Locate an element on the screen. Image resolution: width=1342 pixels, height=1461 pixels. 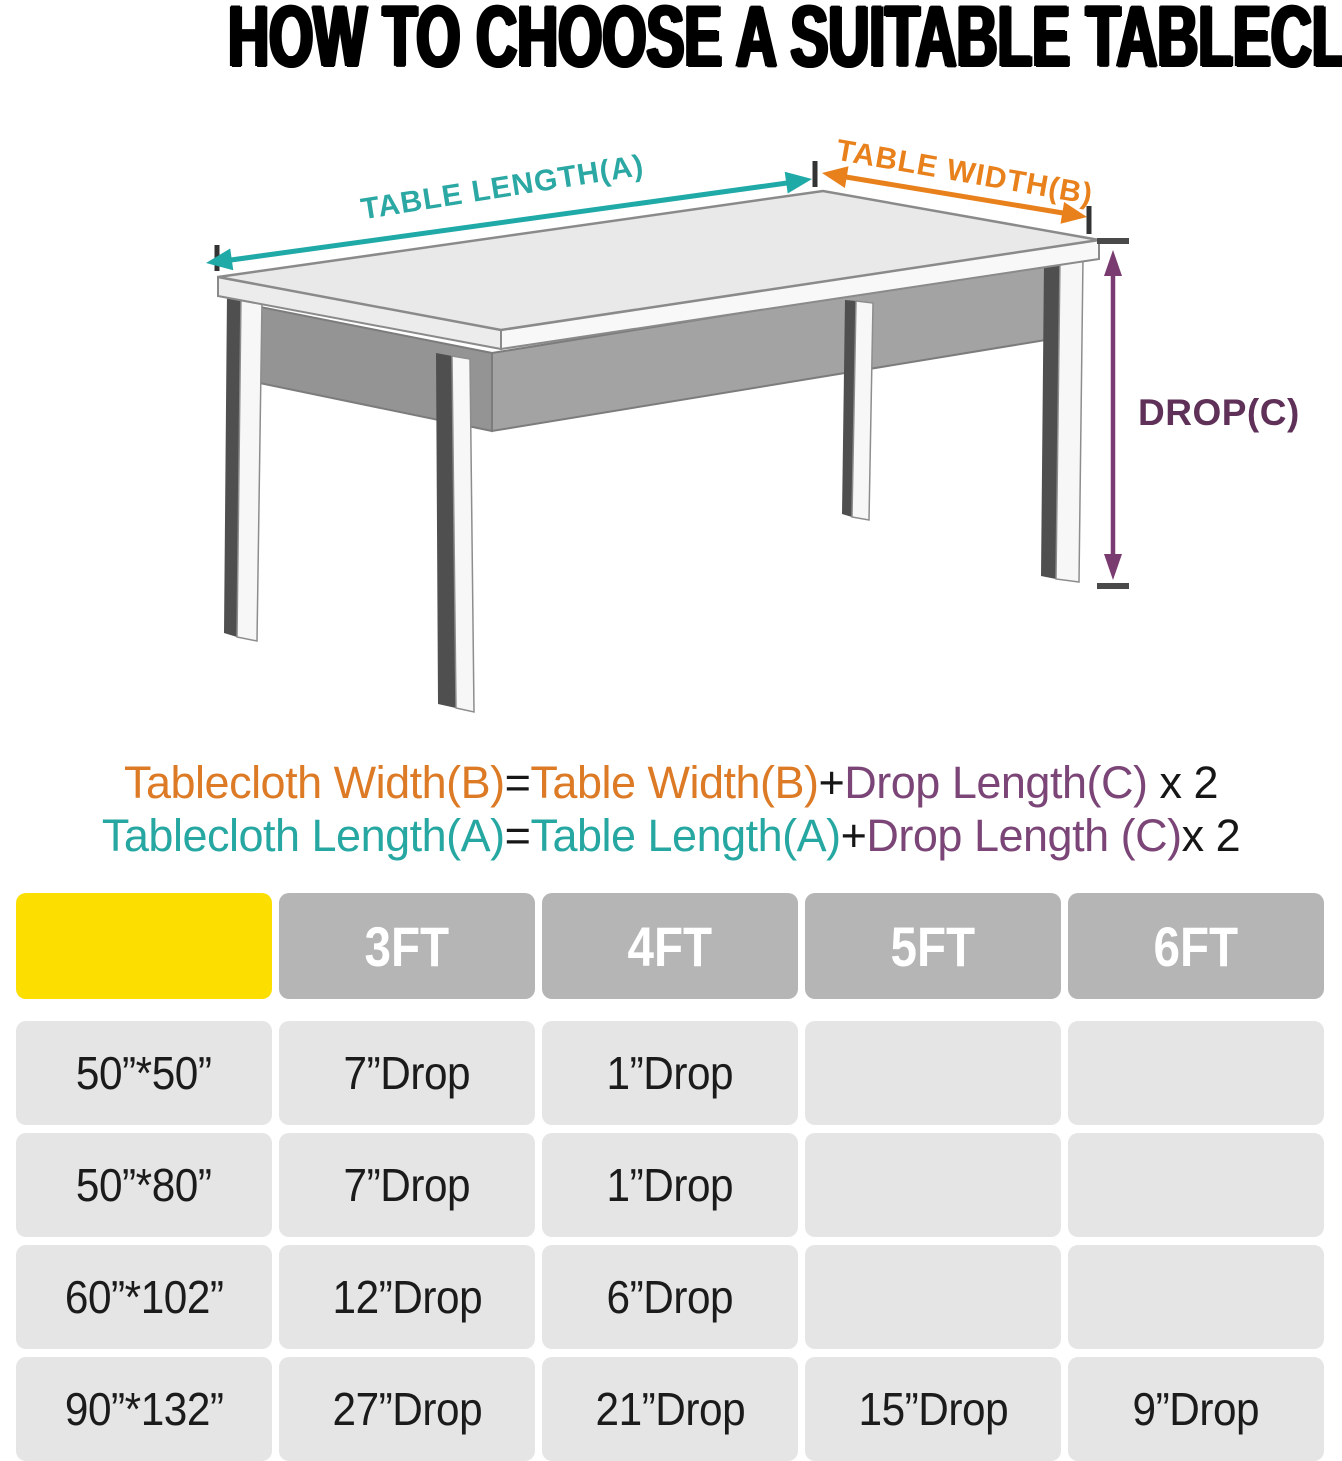
size-table-cell: 6”Drop is located at coordinates (670, 1297).